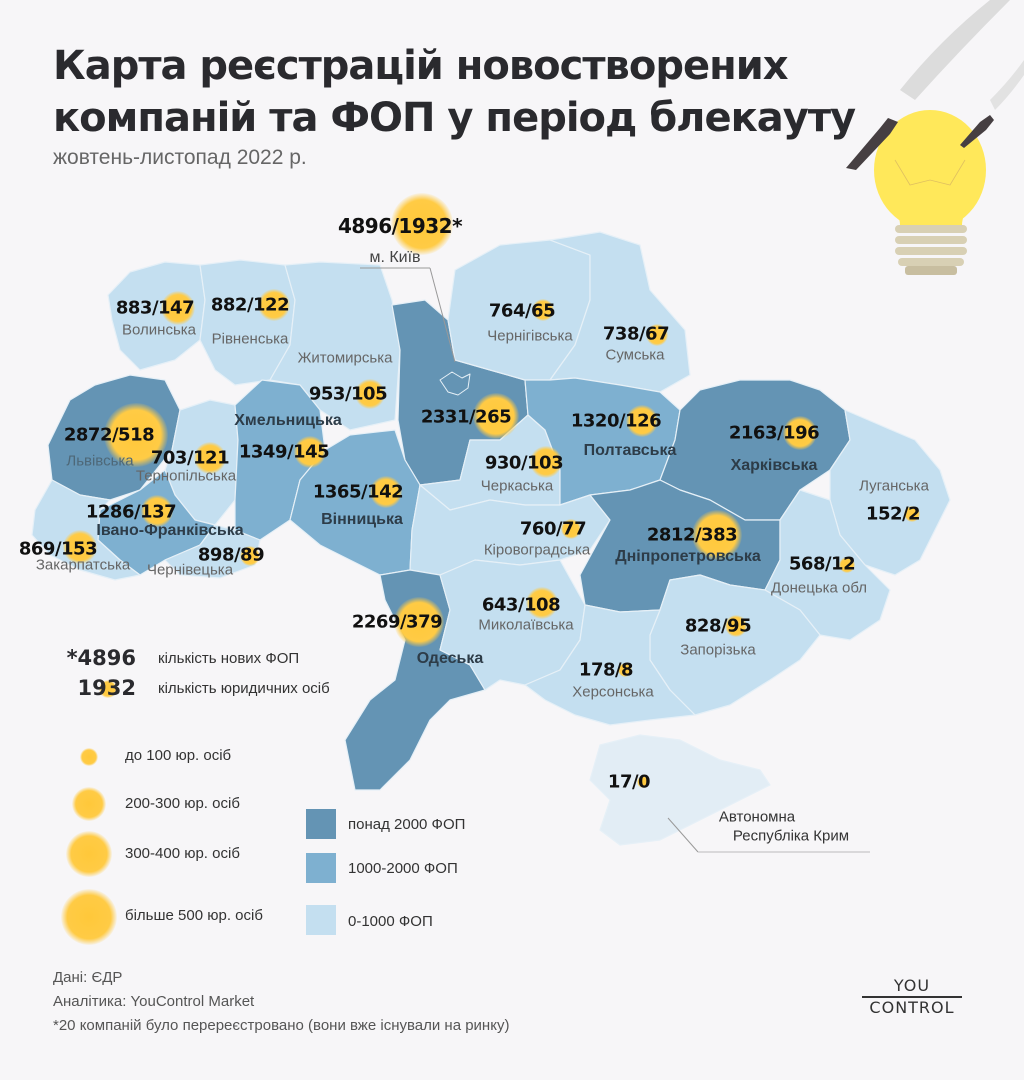 This screenshot has height=1080, width=1024. Describe the element at coordinates (454, 118) in the screenshot. I see `title-line-2: компаній та ФОП у період блекауту` at that location.